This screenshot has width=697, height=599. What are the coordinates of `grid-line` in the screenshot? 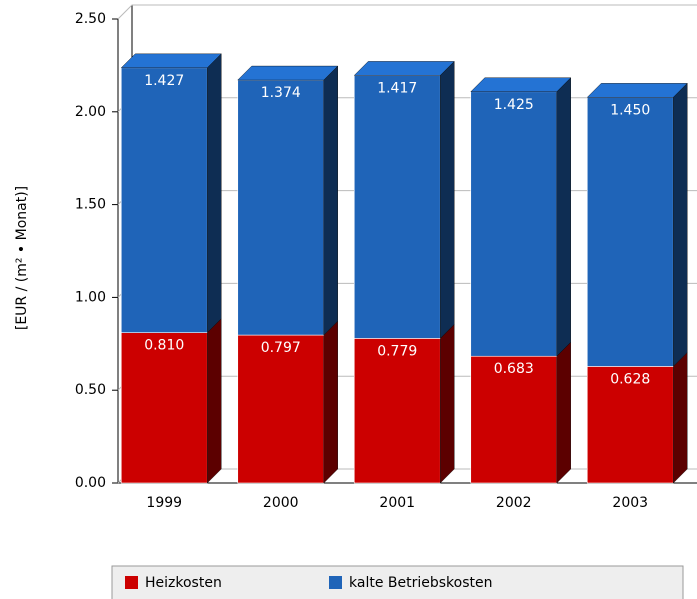 It's located at (407, 12).